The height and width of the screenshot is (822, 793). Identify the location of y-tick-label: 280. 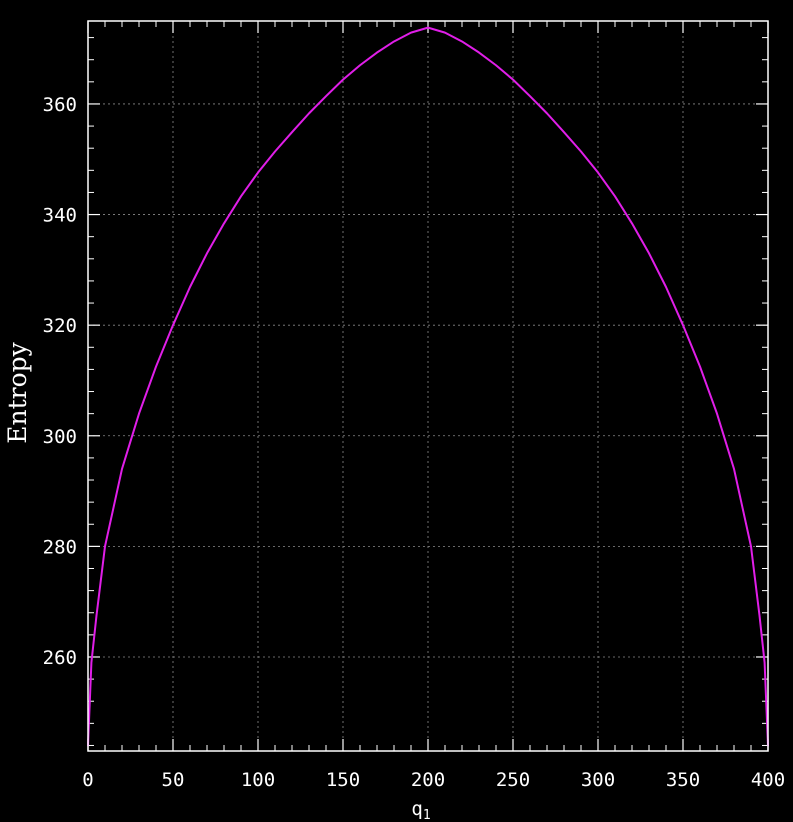
(60, 547).